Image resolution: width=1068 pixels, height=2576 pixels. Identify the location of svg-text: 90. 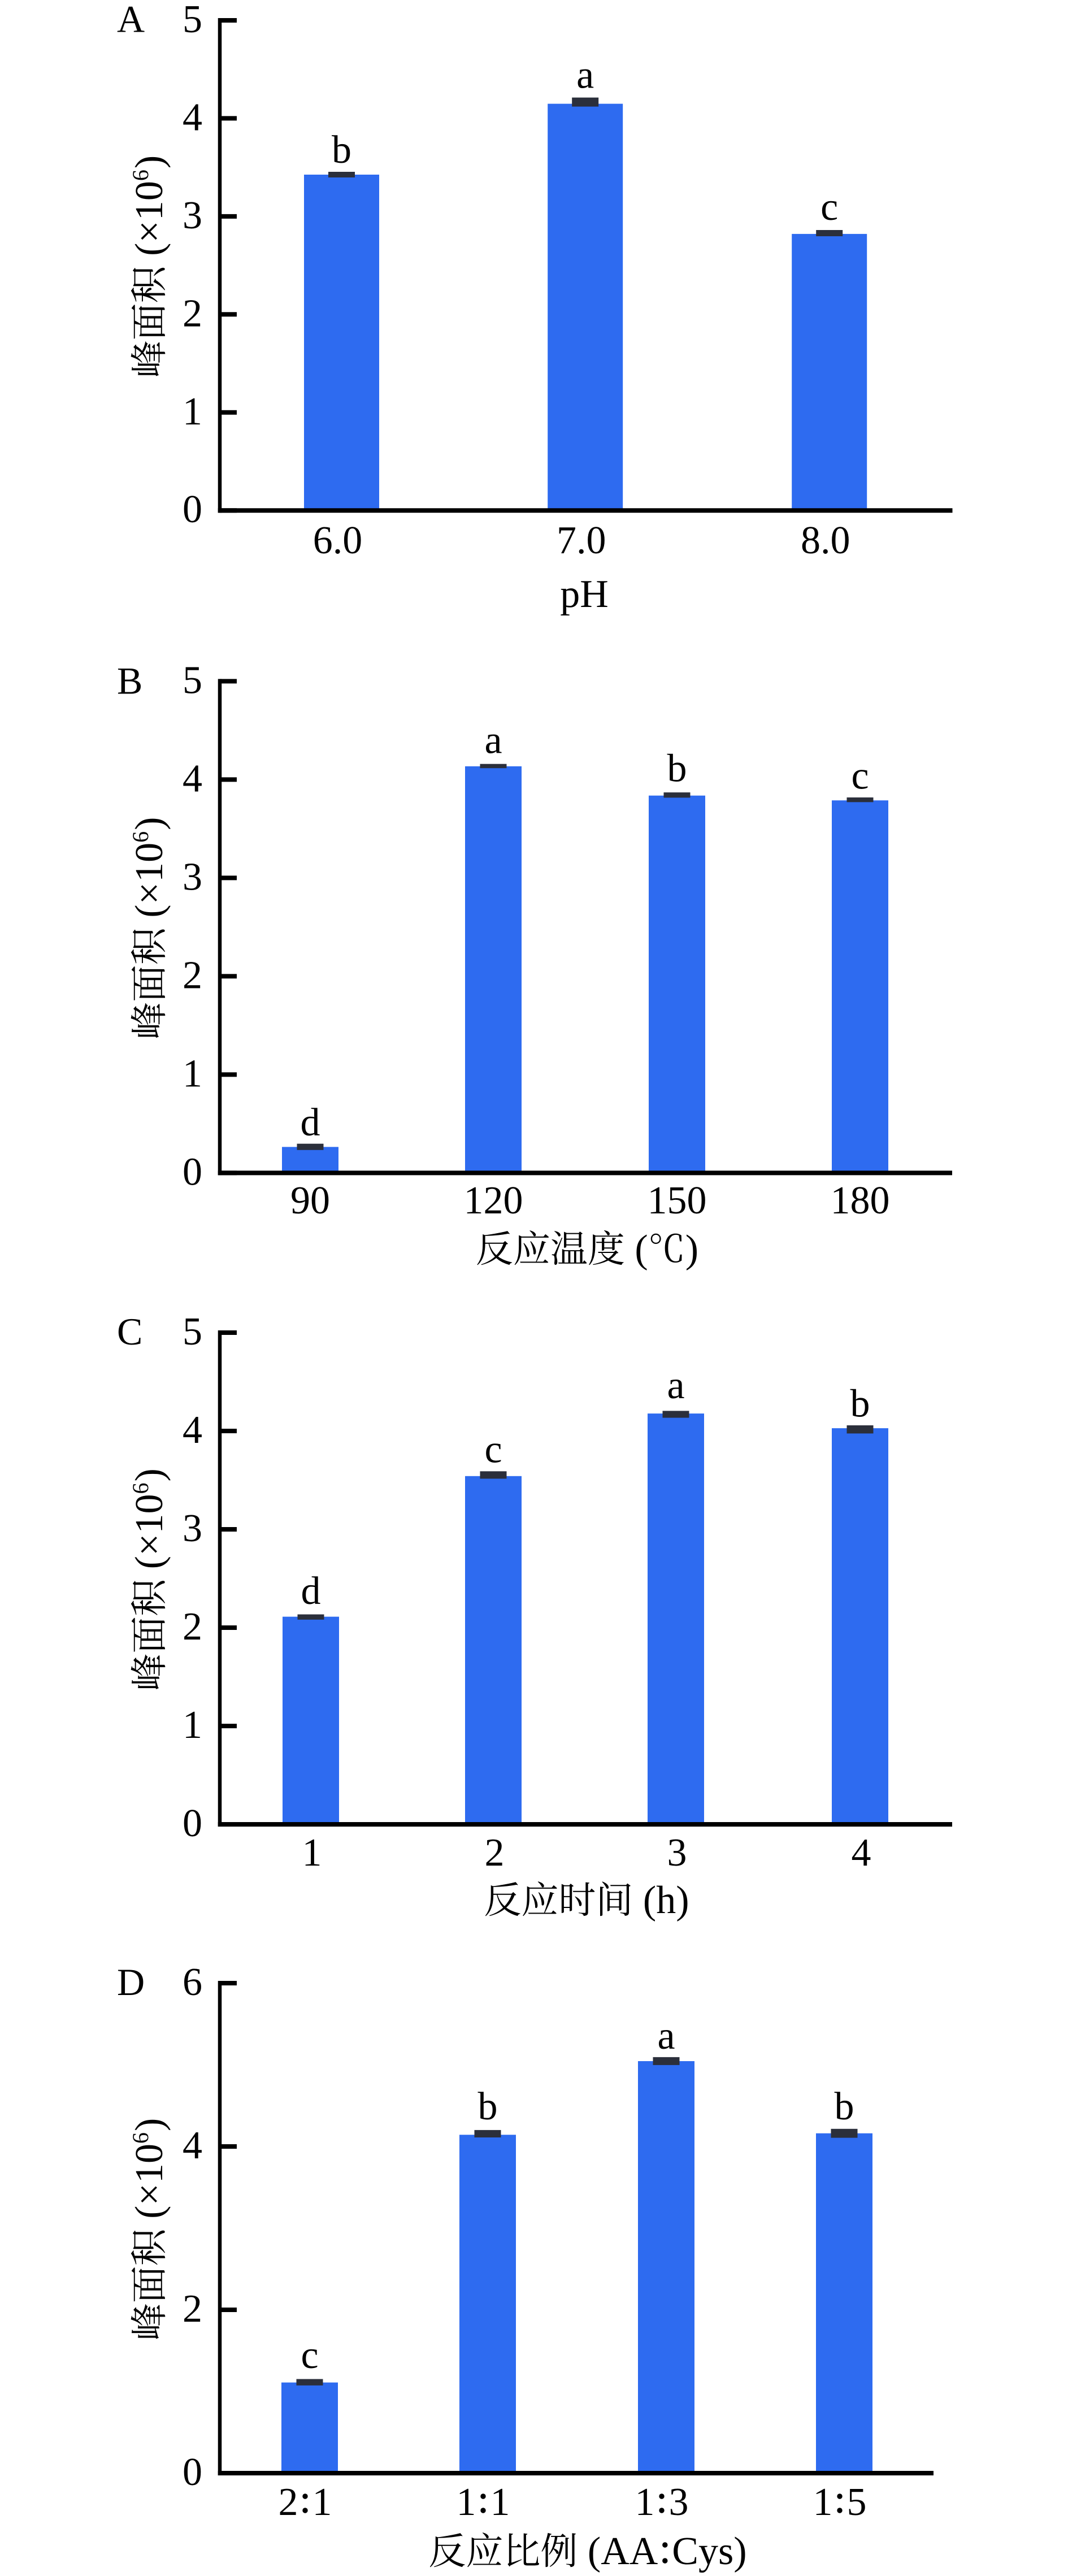
(310, 1200).